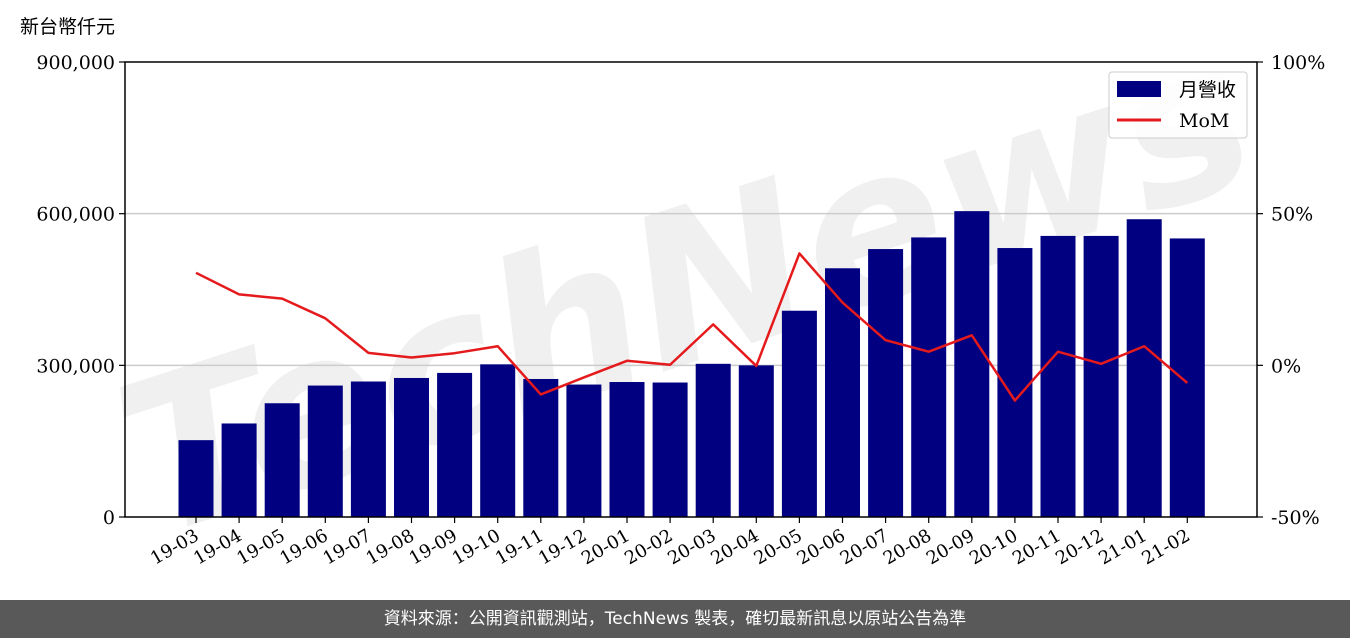 This screenshot has width=1350, height=638. Describe the element at coordinates (562, 547) in the screenshot. I see `x-tick-label-19-12: 19-12` at that location.